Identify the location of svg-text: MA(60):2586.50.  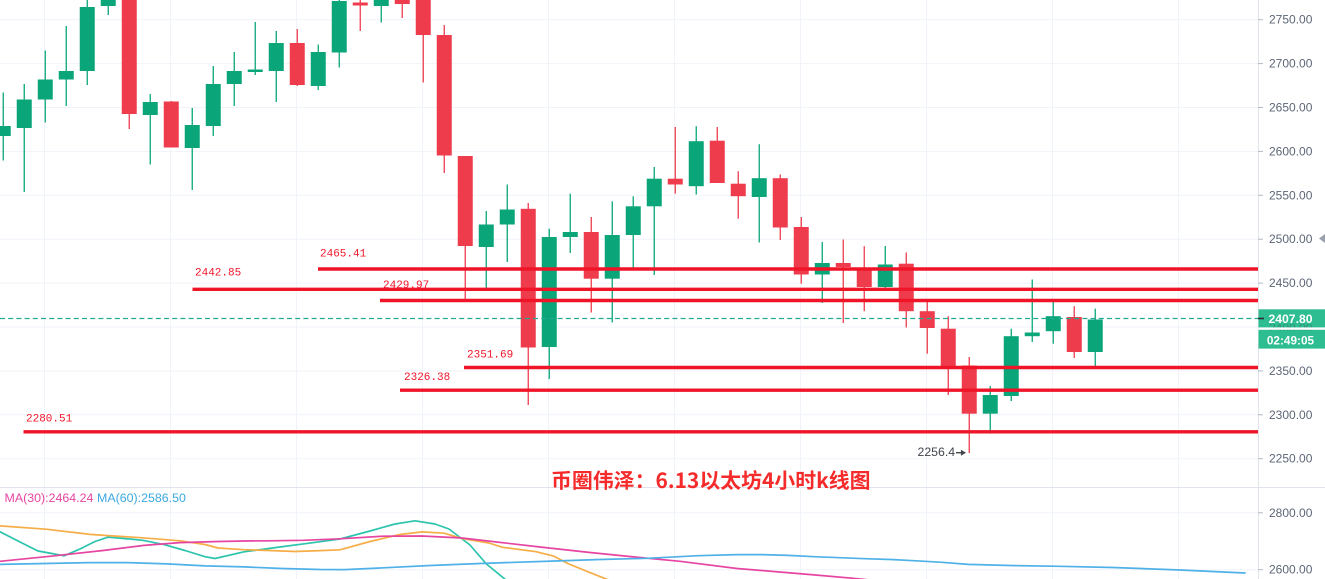
(141, 498).